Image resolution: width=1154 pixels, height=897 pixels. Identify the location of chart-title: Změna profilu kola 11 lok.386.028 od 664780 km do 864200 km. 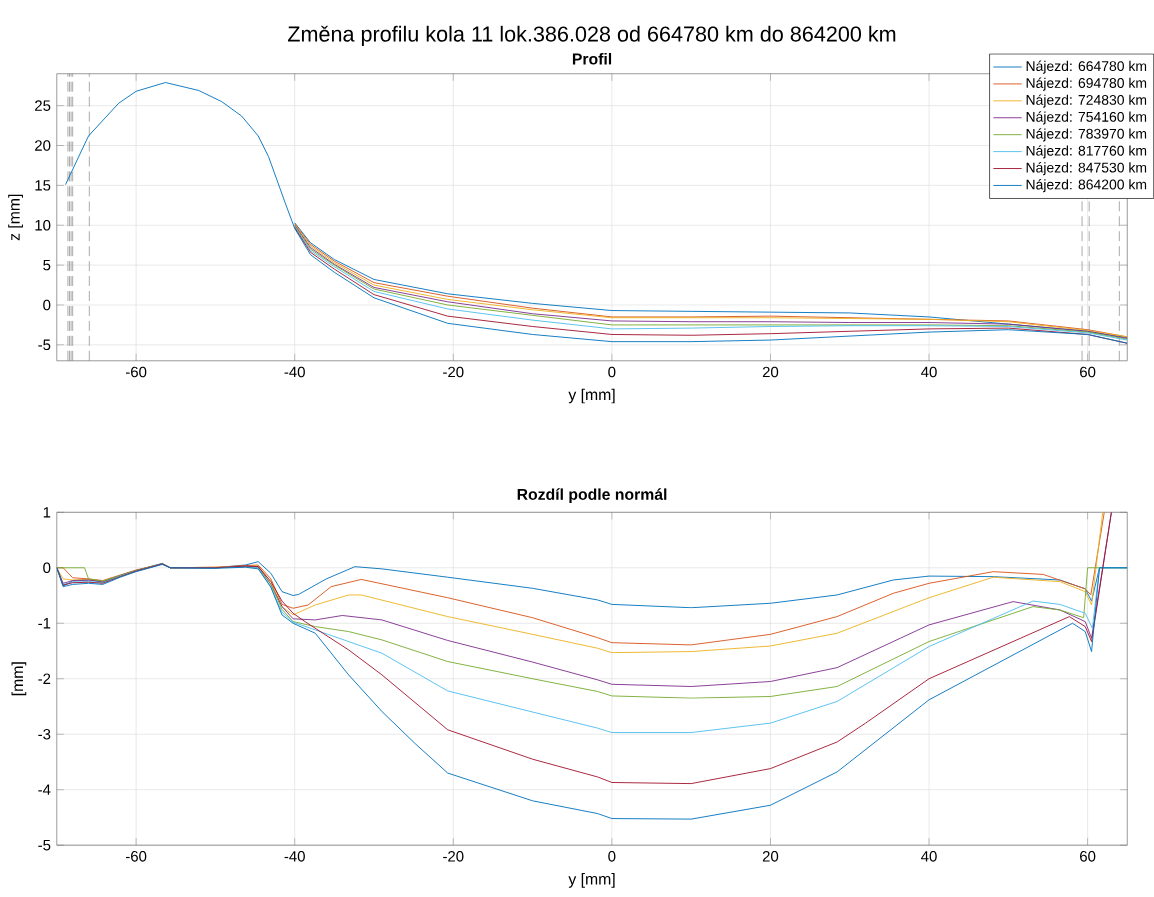
(591, 35).